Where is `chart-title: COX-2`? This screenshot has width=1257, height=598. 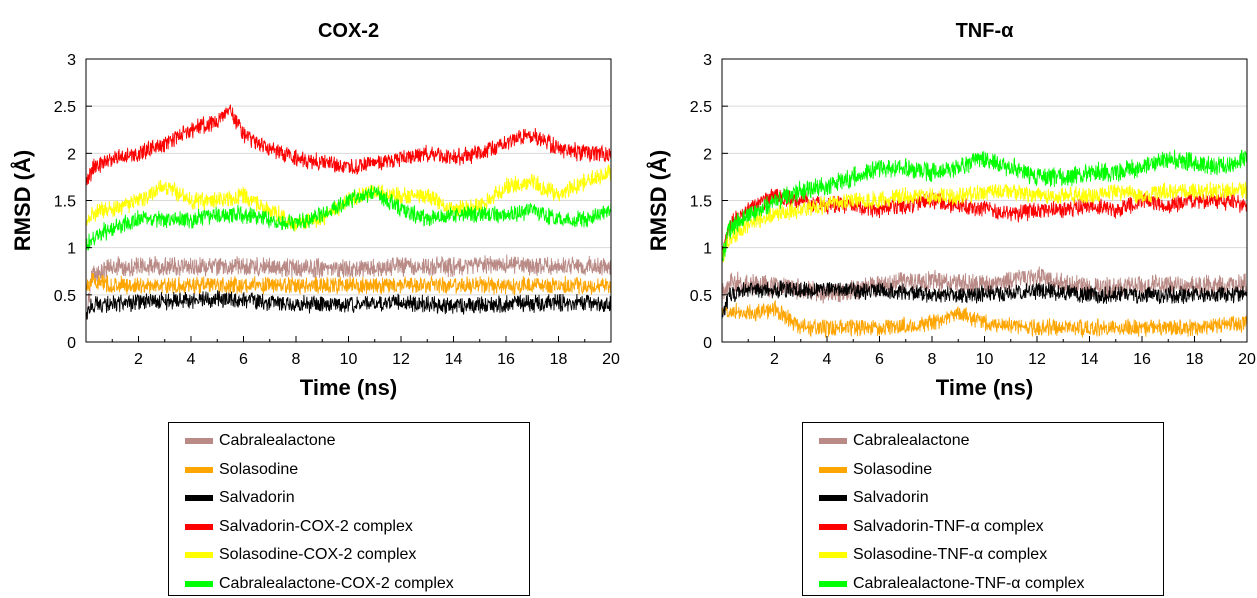 chart-title: COX-2 is located at coordinates (348, 31).